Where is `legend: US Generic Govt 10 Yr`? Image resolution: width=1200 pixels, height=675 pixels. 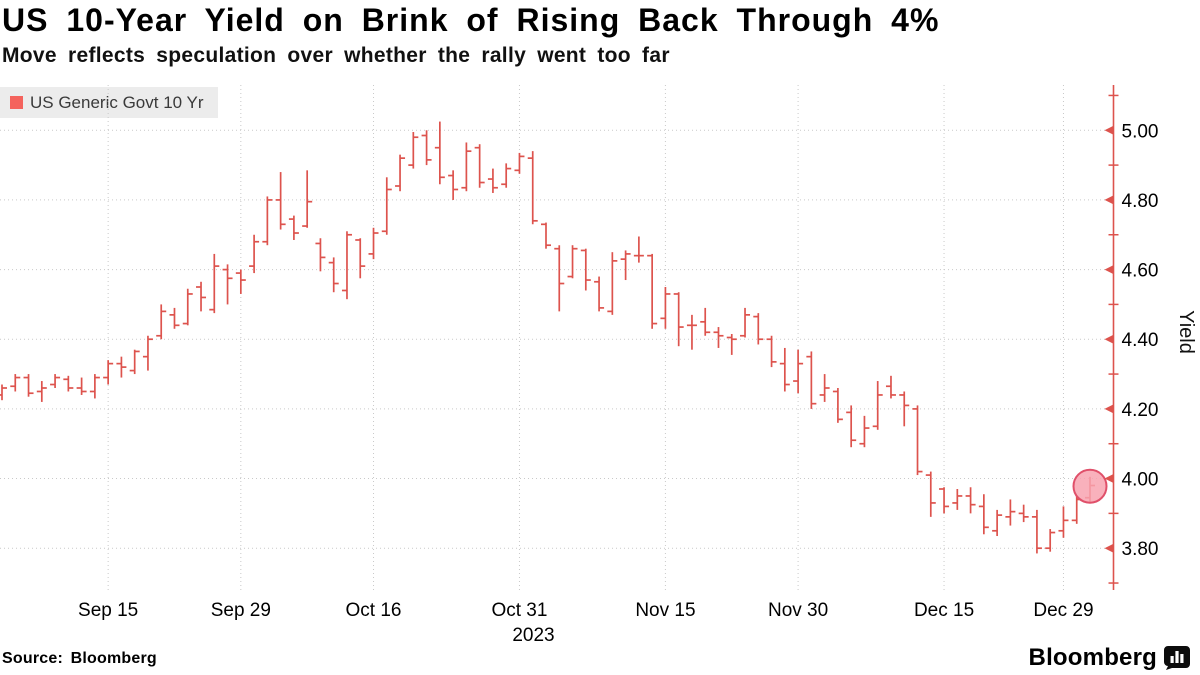 legend: US Generic Govt 10 Yr is located at coordinates (109, 102).